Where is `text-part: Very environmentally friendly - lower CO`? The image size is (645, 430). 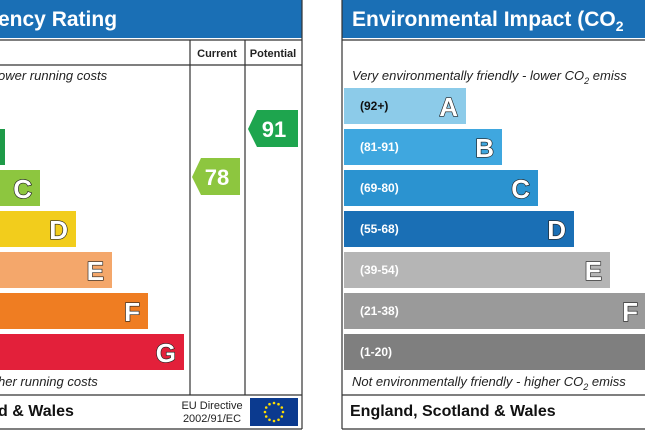 text-part: Very environmentally friendly - lower CO is located at coordinates (468, 75).